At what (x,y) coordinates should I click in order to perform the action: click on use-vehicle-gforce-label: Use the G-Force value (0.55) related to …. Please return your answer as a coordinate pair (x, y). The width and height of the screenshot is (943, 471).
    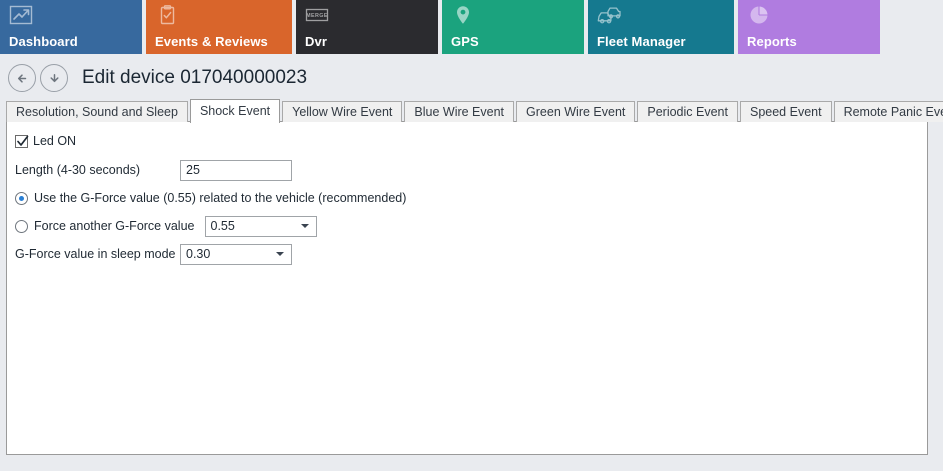
    Looking at the image, I should click on (220, 198).